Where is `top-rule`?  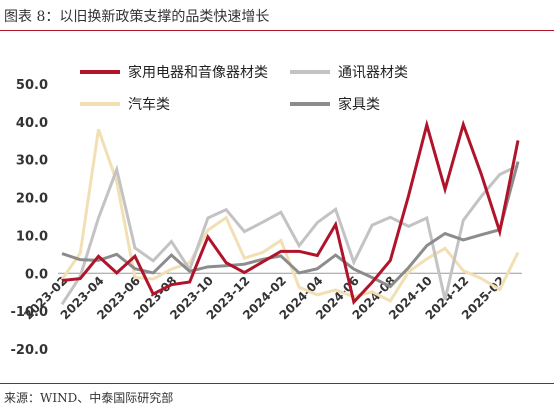 top-rule is located at coordinates (277, 30).